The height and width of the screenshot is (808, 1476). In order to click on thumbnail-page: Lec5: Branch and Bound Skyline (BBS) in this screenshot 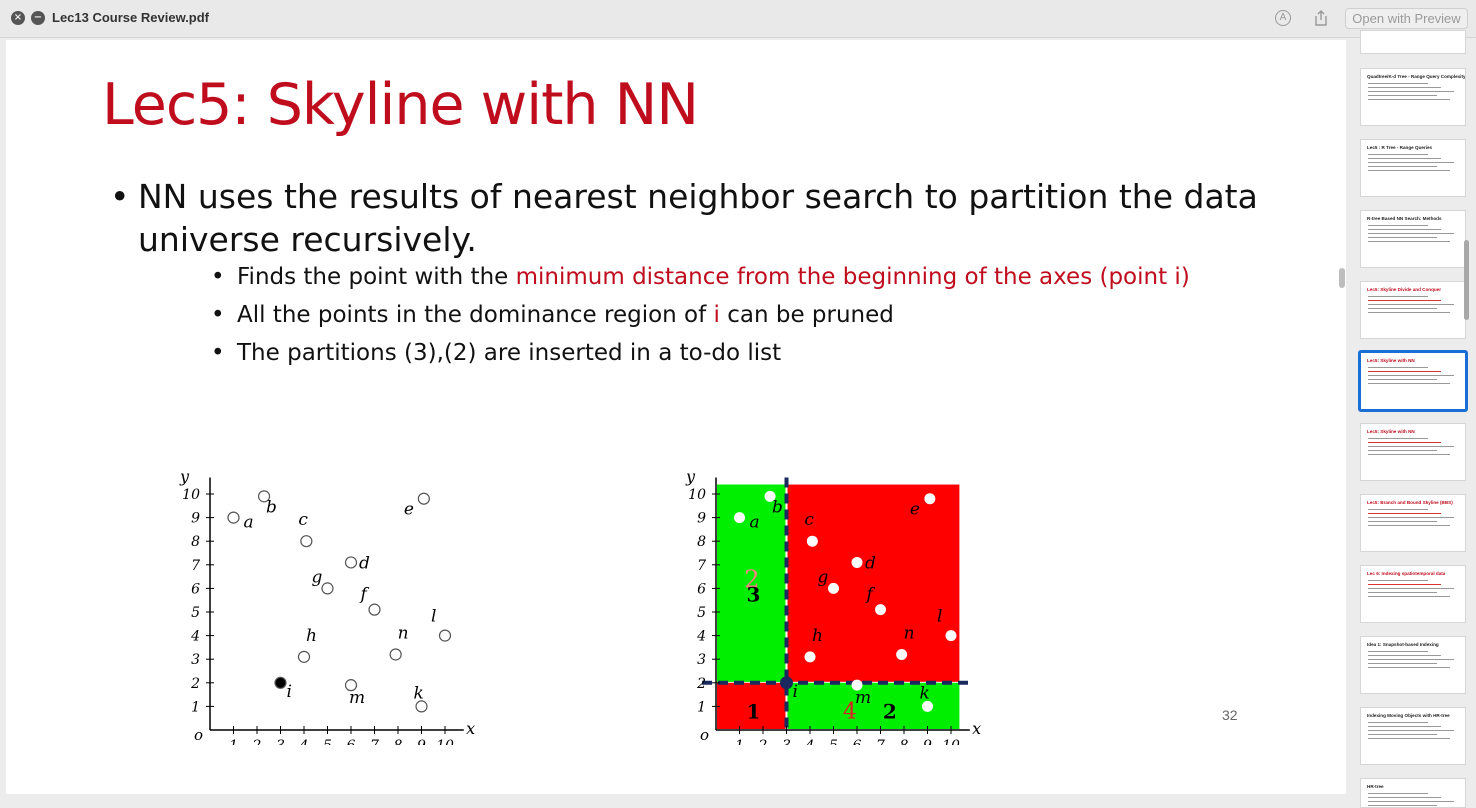, I will do `click(1413, 523)`.